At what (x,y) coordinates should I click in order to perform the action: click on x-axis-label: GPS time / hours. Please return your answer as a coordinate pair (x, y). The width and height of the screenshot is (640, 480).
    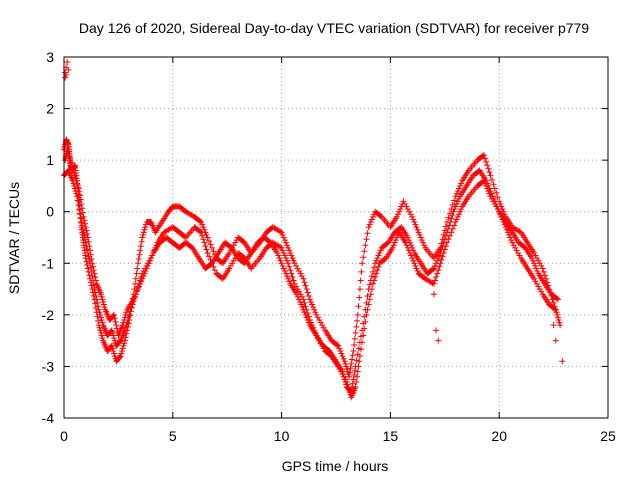
    Looking at the image, I should click on (335, 466).